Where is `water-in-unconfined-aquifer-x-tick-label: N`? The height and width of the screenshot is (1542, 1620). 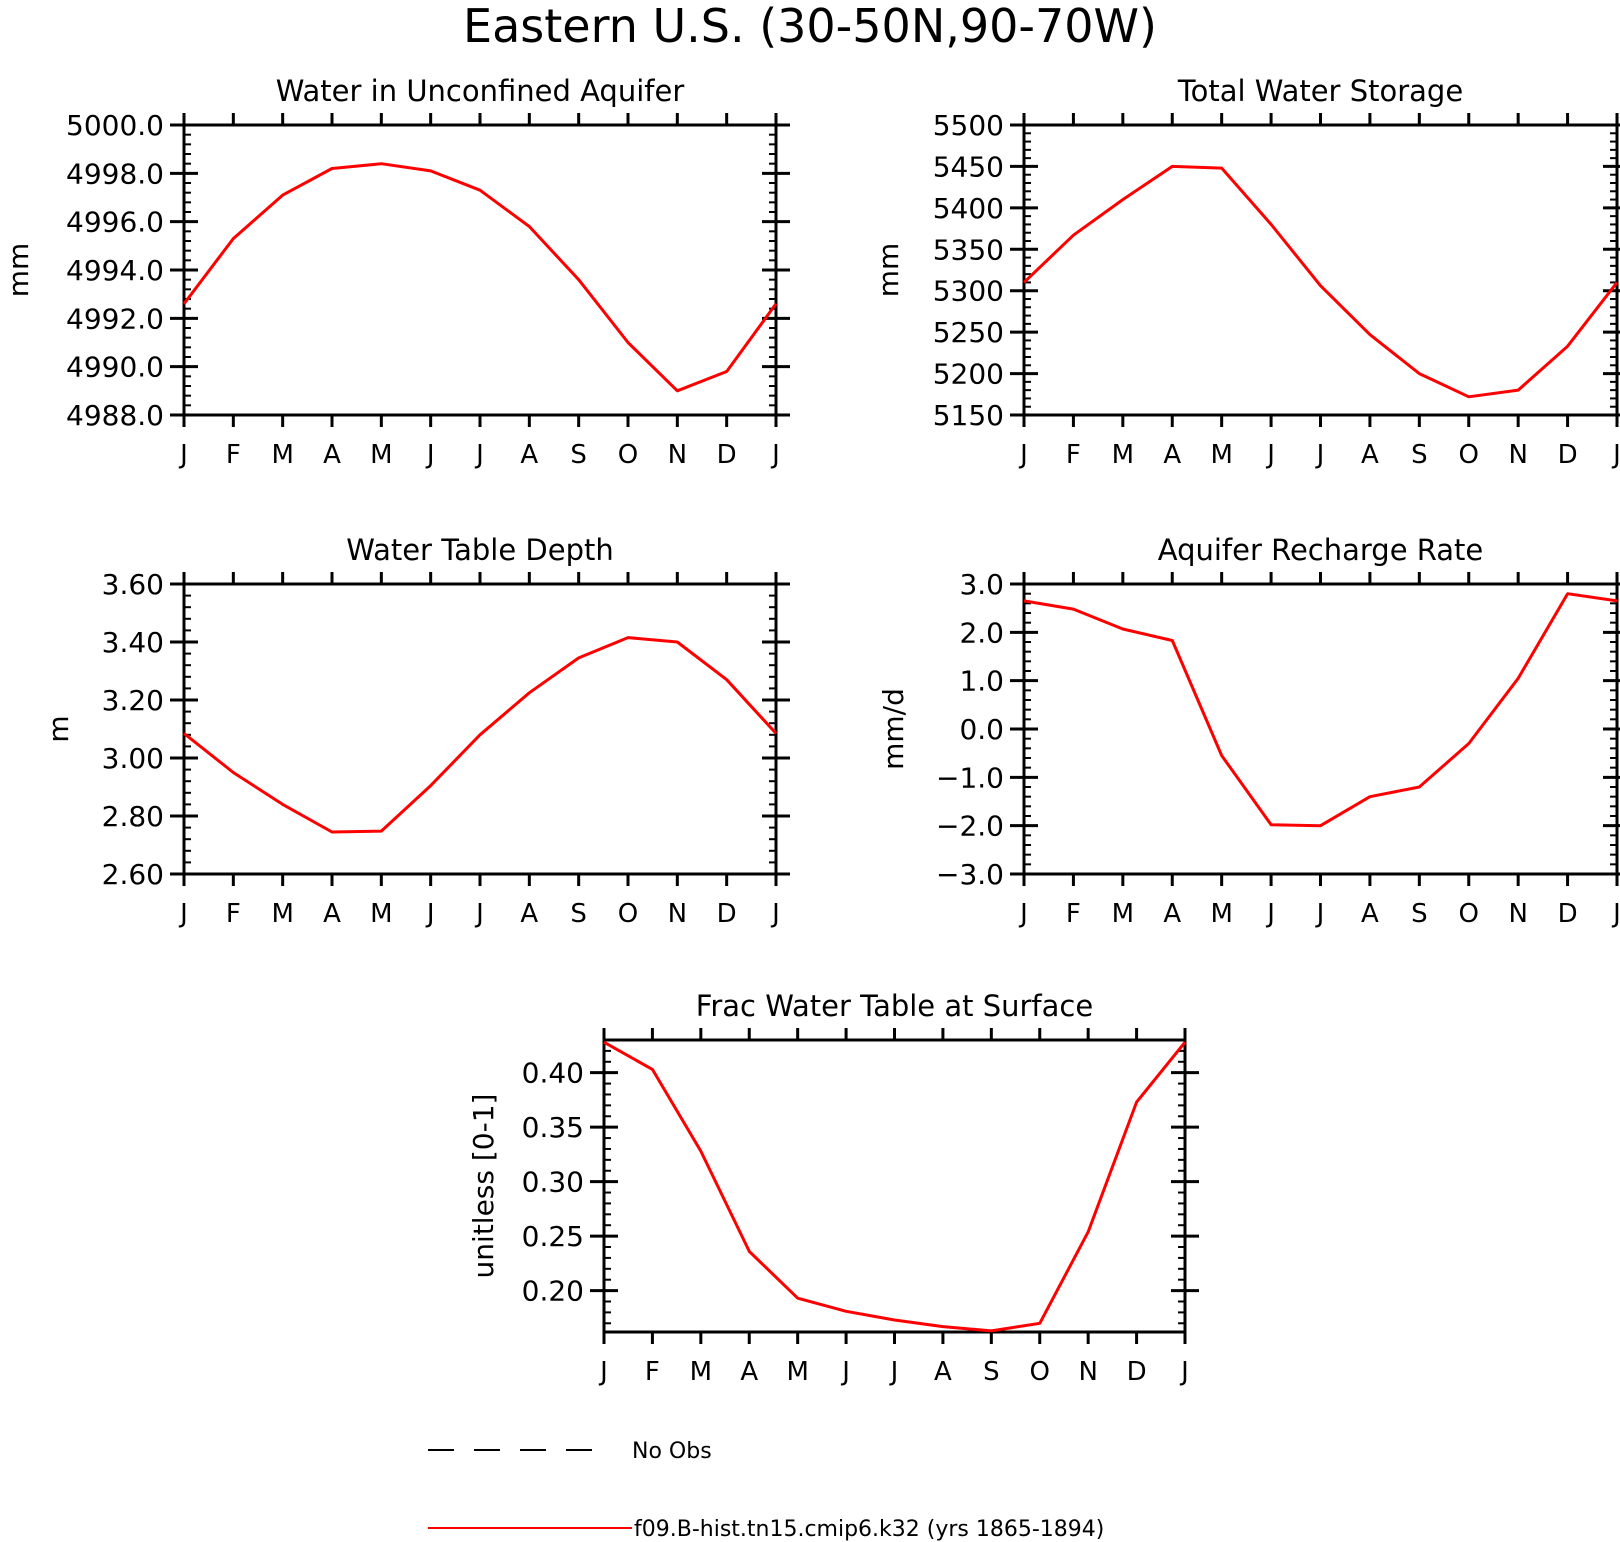 water-in-unconfined-aquifer-x-tick-label: N is located at coordinates (677, 455).